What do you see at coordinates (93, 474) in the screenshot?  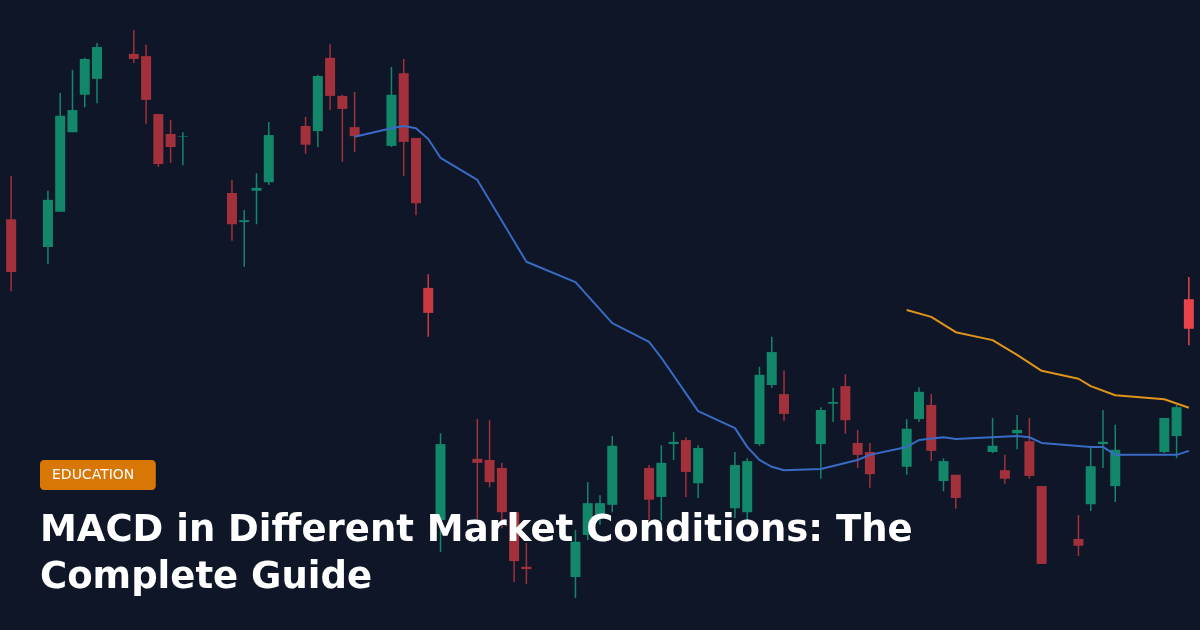 I see `annotation: EDUCATION` at bounding box center [93, 474].